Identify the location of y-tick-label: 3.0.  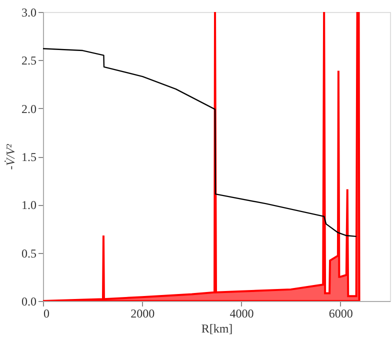
(29, 13).